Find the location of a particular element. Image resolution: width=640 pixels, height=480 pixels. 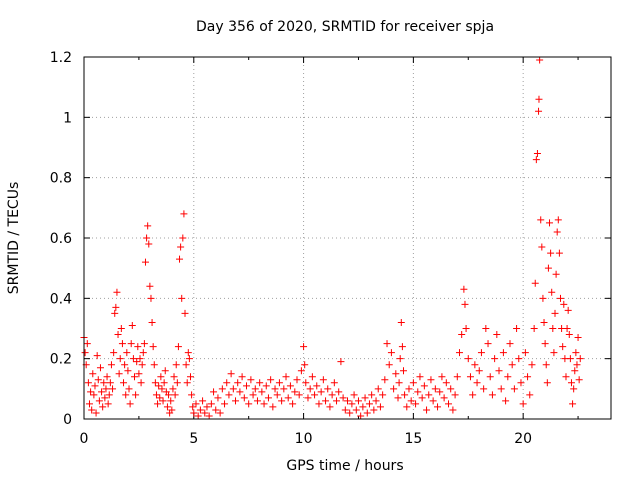

x-tick-labels: 0 5 10 15 20 is located at coordinates (306, 439).